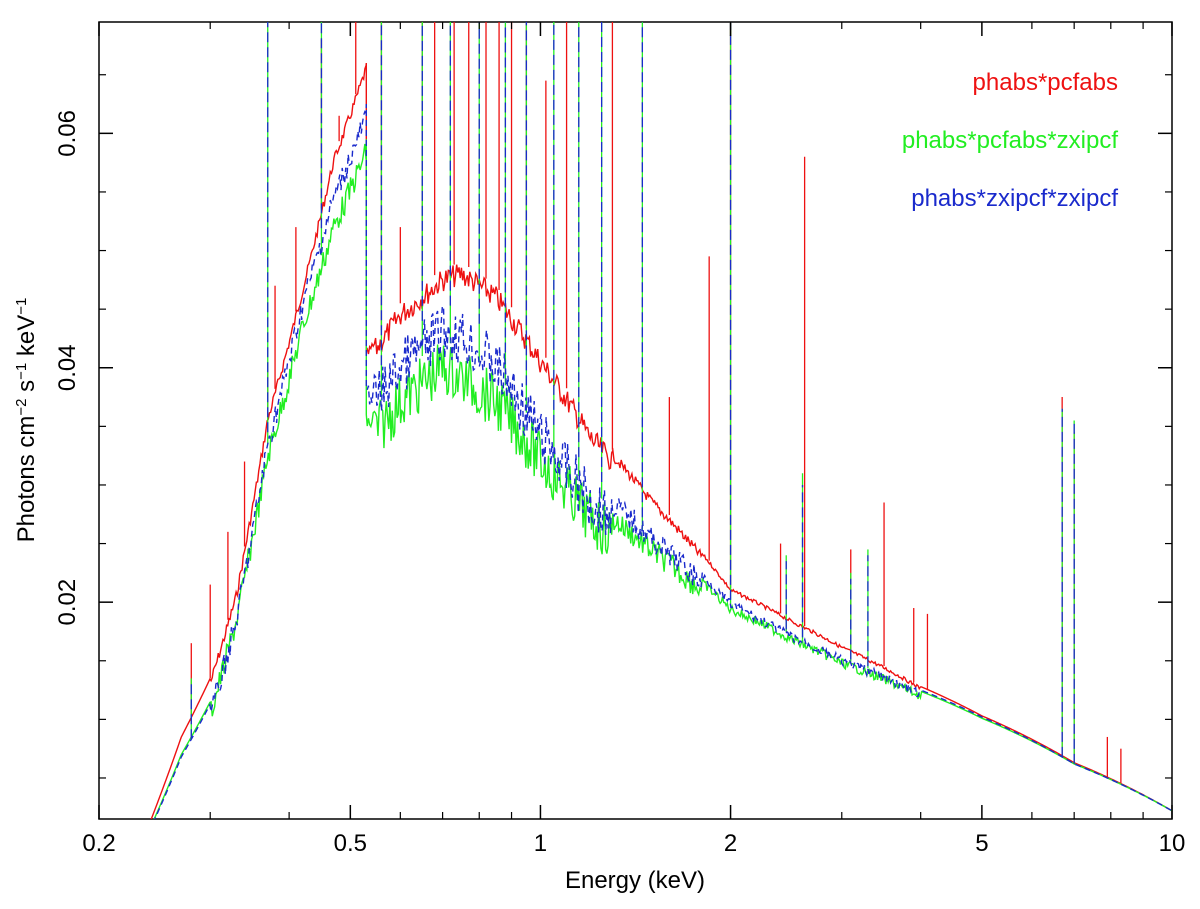 The height and width of the screenshot is (909, 1200). What do you see at coordinates (730, 843) in the screenshot?
I see `x-tick-label: 2` at bounding box center [730, 843].